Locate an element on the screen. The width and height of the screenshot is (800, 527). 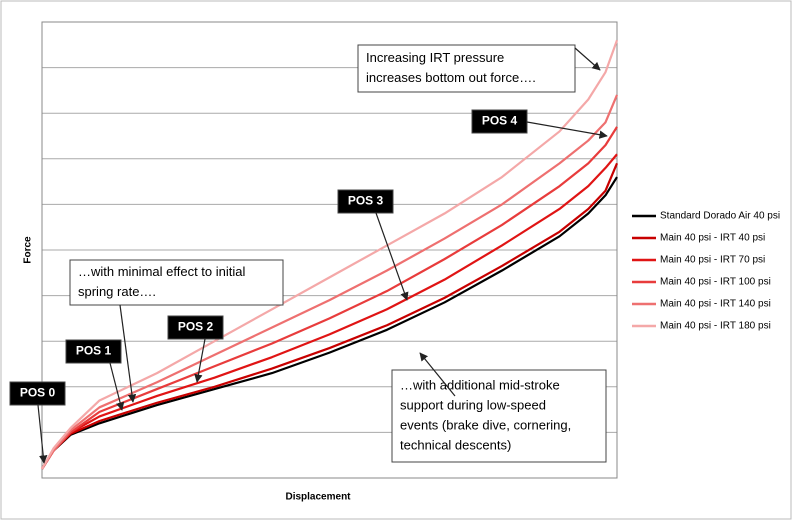
legend-label: Main 40 psi - IRT 140 psi is located at coordinates (715, 304).